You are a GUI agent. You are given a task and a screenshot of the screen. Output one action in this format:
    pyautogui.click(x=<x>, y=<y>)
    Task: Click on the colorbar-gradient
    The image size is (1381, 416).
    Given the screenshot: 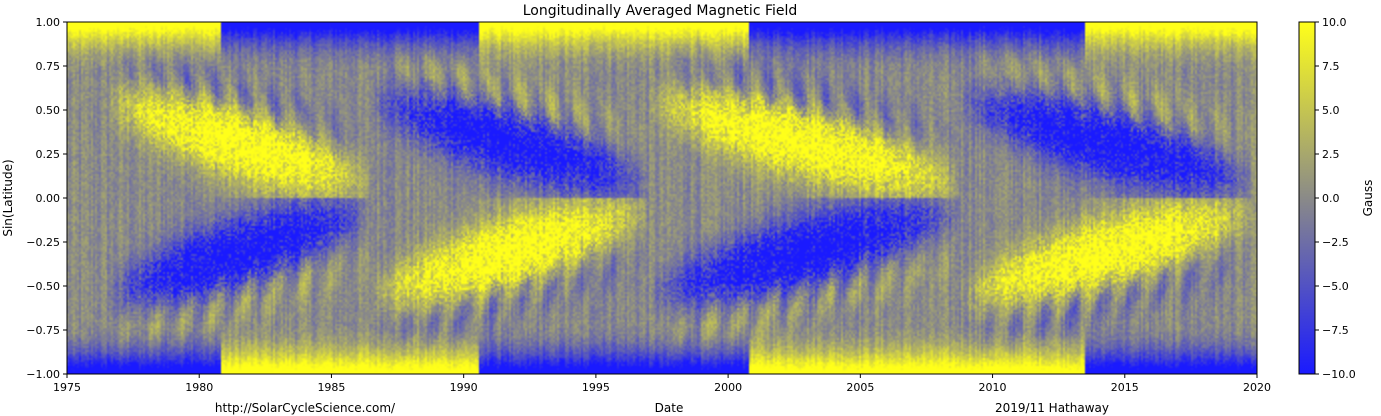 What is the action you would take?
    pyautogui.click(x=1307, y=198)
    